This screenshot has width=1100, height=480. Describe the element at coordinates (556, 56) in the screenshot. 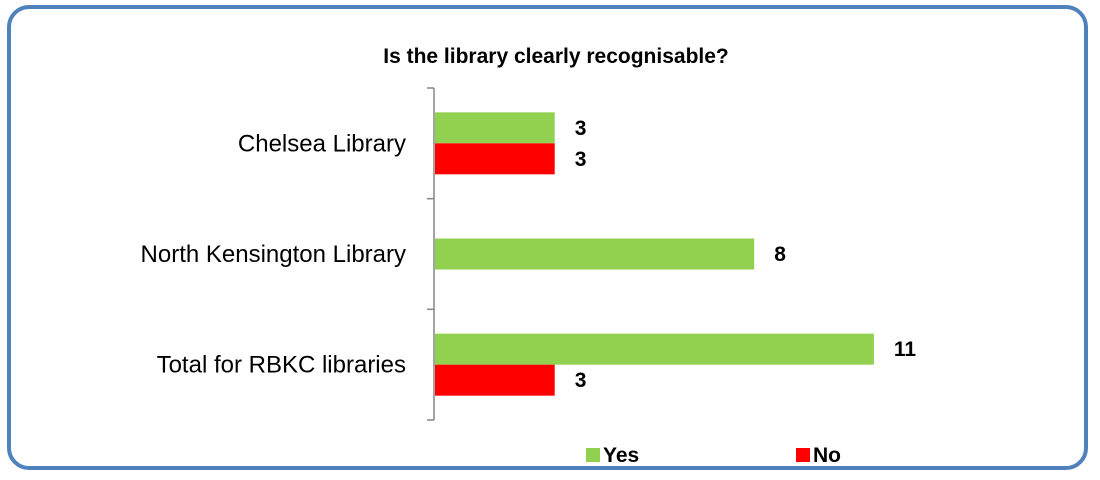

I see `chart-title: Is the library clearly recognisable?` at that location.